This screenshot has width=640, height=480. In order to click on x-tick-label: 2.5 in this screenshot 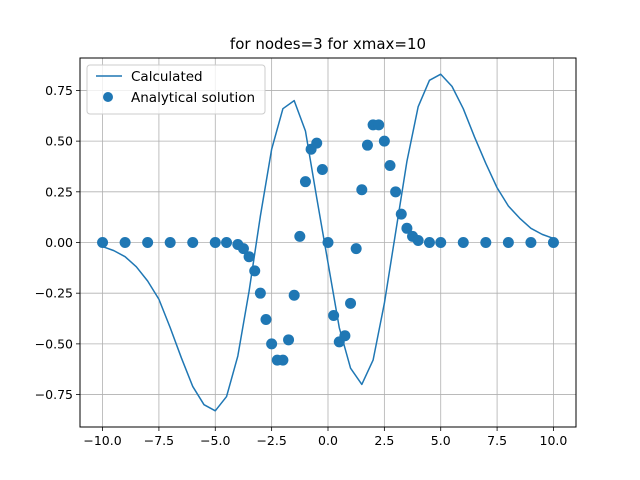, I will do `click(384, 440)`.